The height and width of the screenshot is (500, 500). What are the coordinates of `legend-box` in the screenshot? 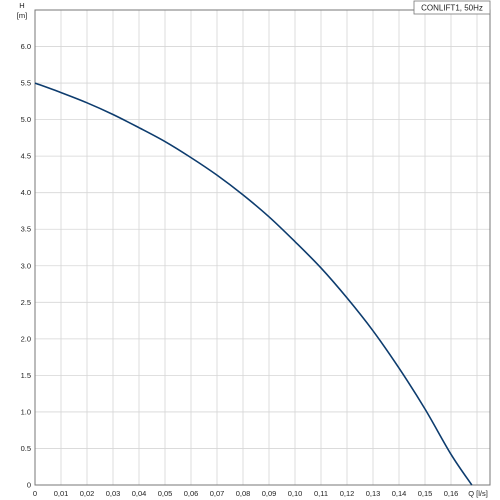 It's located at (452, 7).